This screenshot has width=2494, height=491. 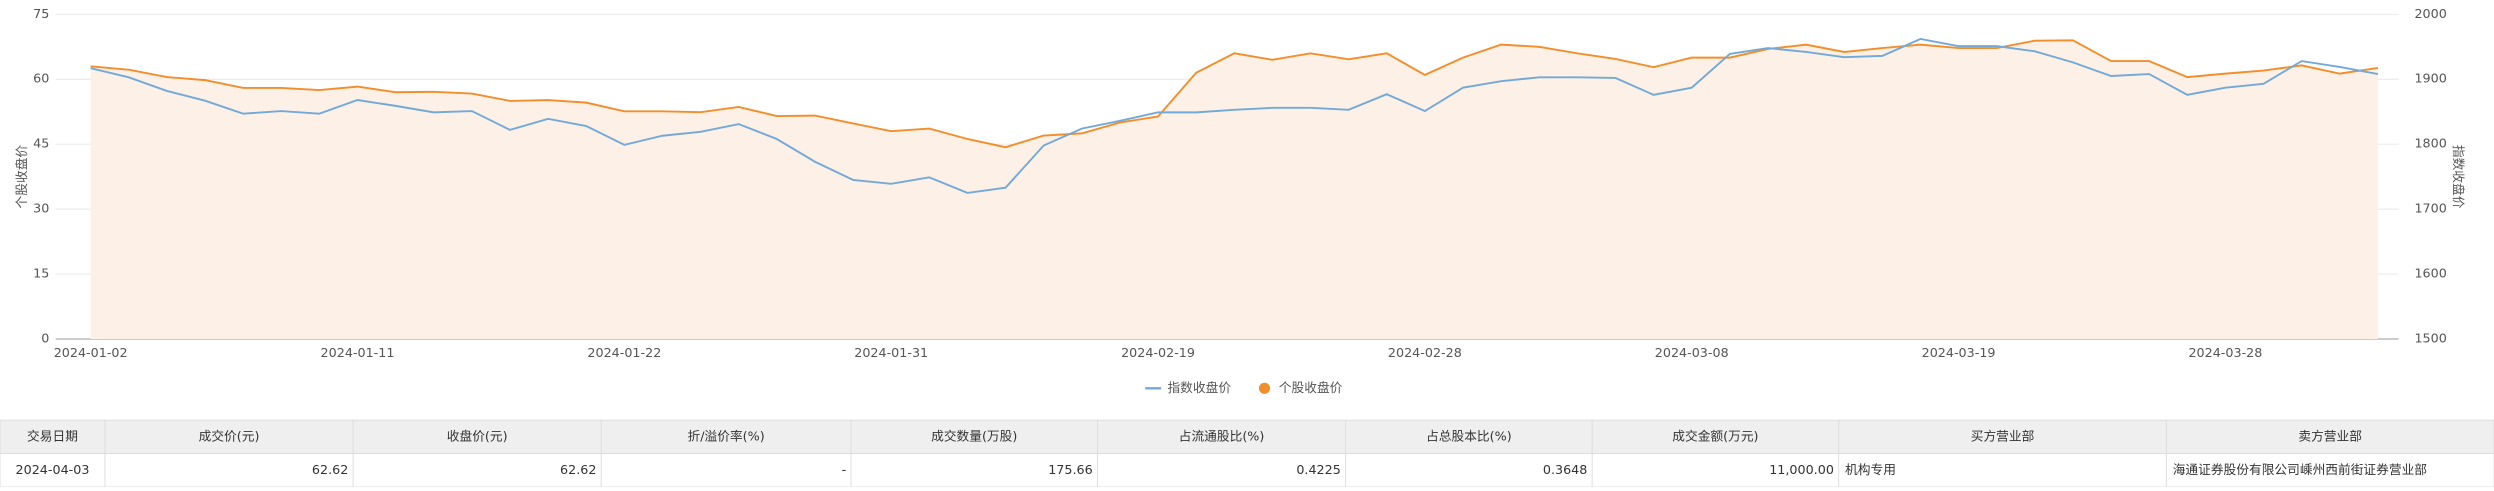 What do you see at coordinates (726, 435) in the screenshot?
I see `table-header-cell: 折/溢价率(%)` at bounding box center [726, 435].